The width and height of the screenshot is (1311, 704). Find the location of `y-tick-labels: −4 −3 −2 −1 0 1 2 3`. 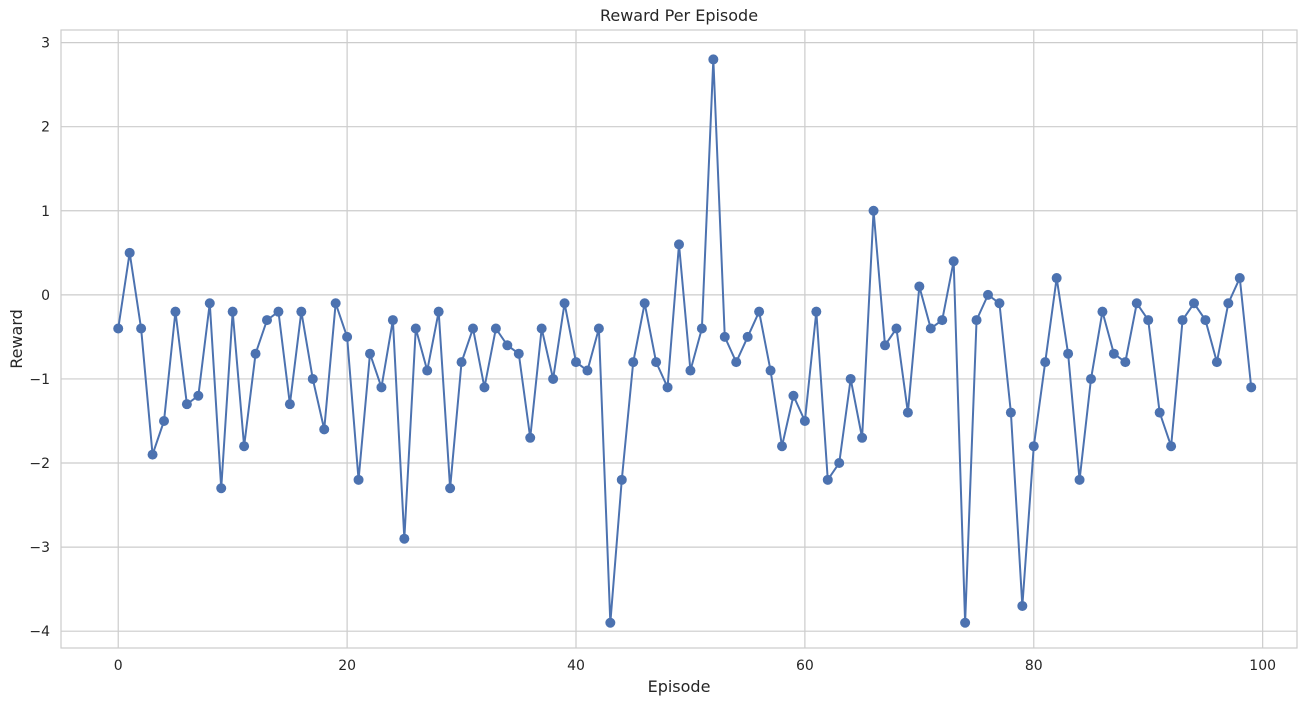

y-tick-labels: −4 −3 −2 −1 0 1 2 3 is located at coordinates (39, 338).